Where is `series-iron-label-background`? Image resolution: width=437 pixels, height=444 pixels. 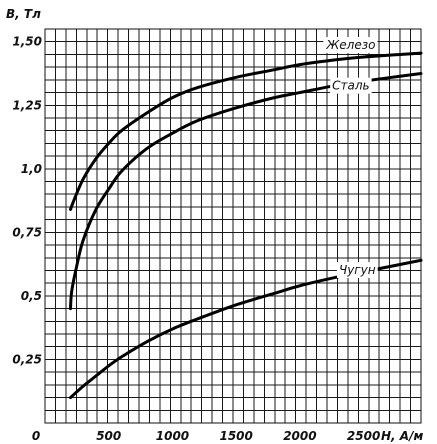 series-iron-label-background is located at coordinates (350, 45).